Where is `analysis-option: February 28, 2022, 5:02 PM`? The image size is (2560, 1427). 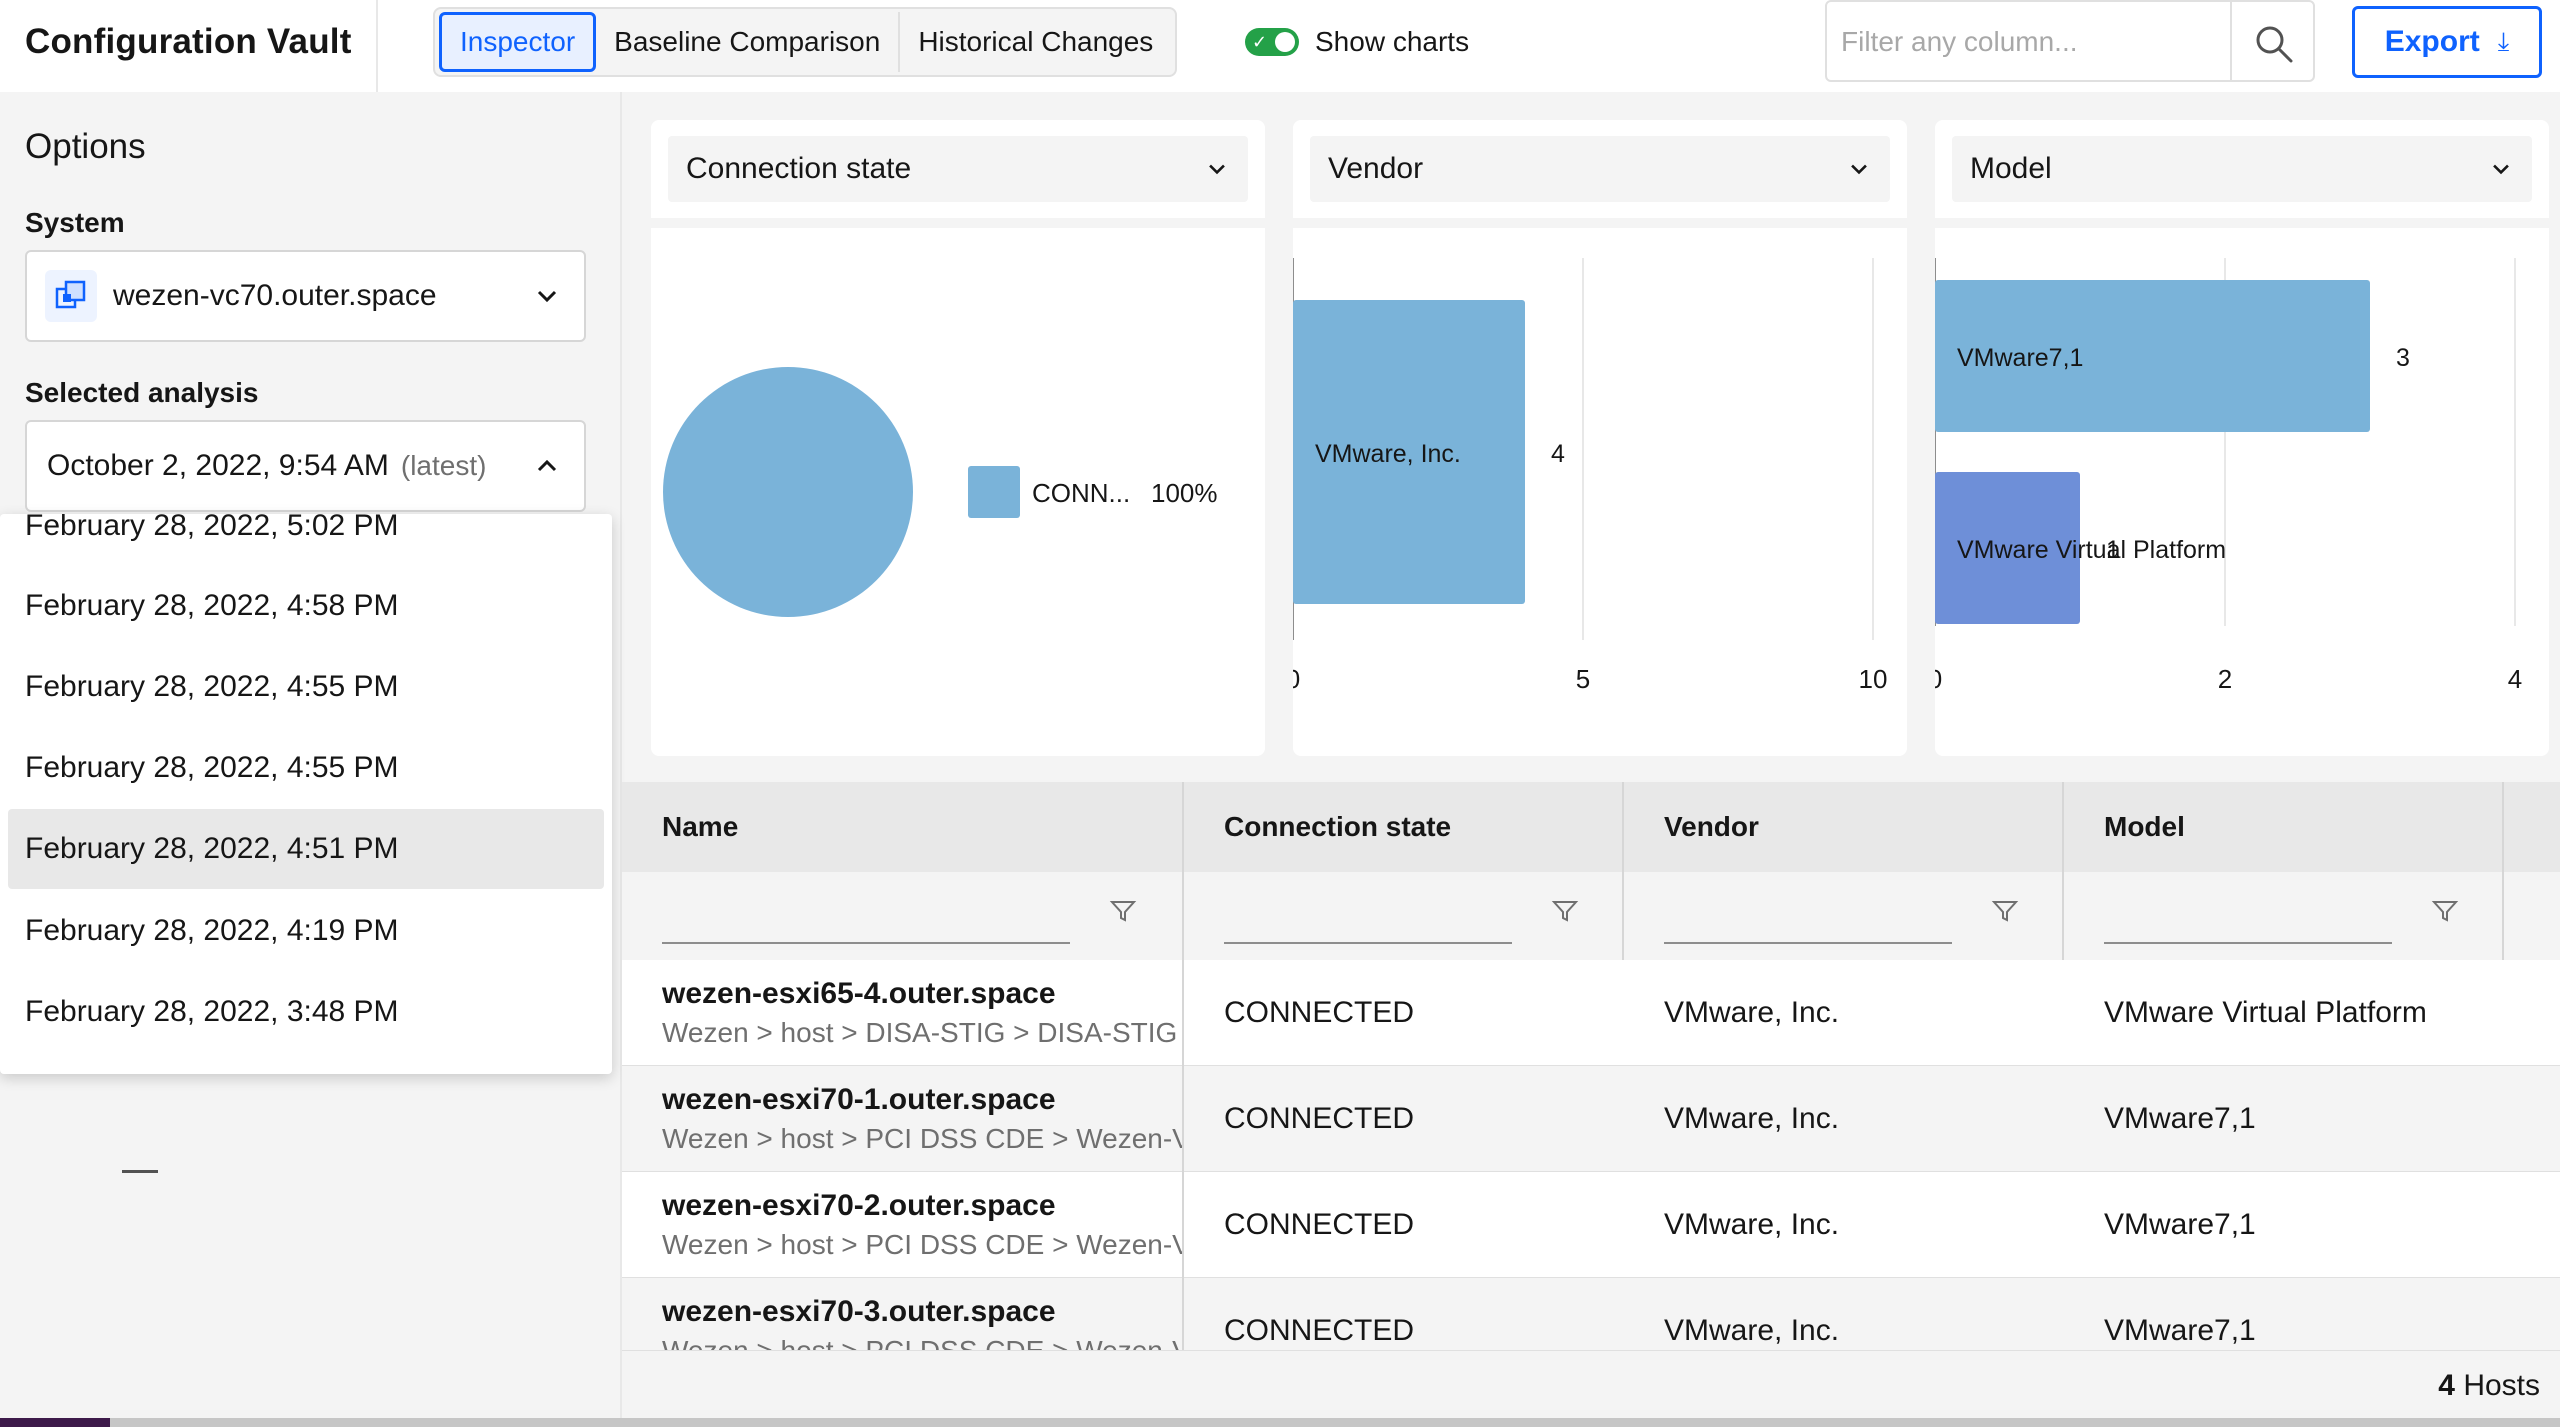
analysis-option: February 28, 2022, 5:02 PM is located at coordinates (212, 528).